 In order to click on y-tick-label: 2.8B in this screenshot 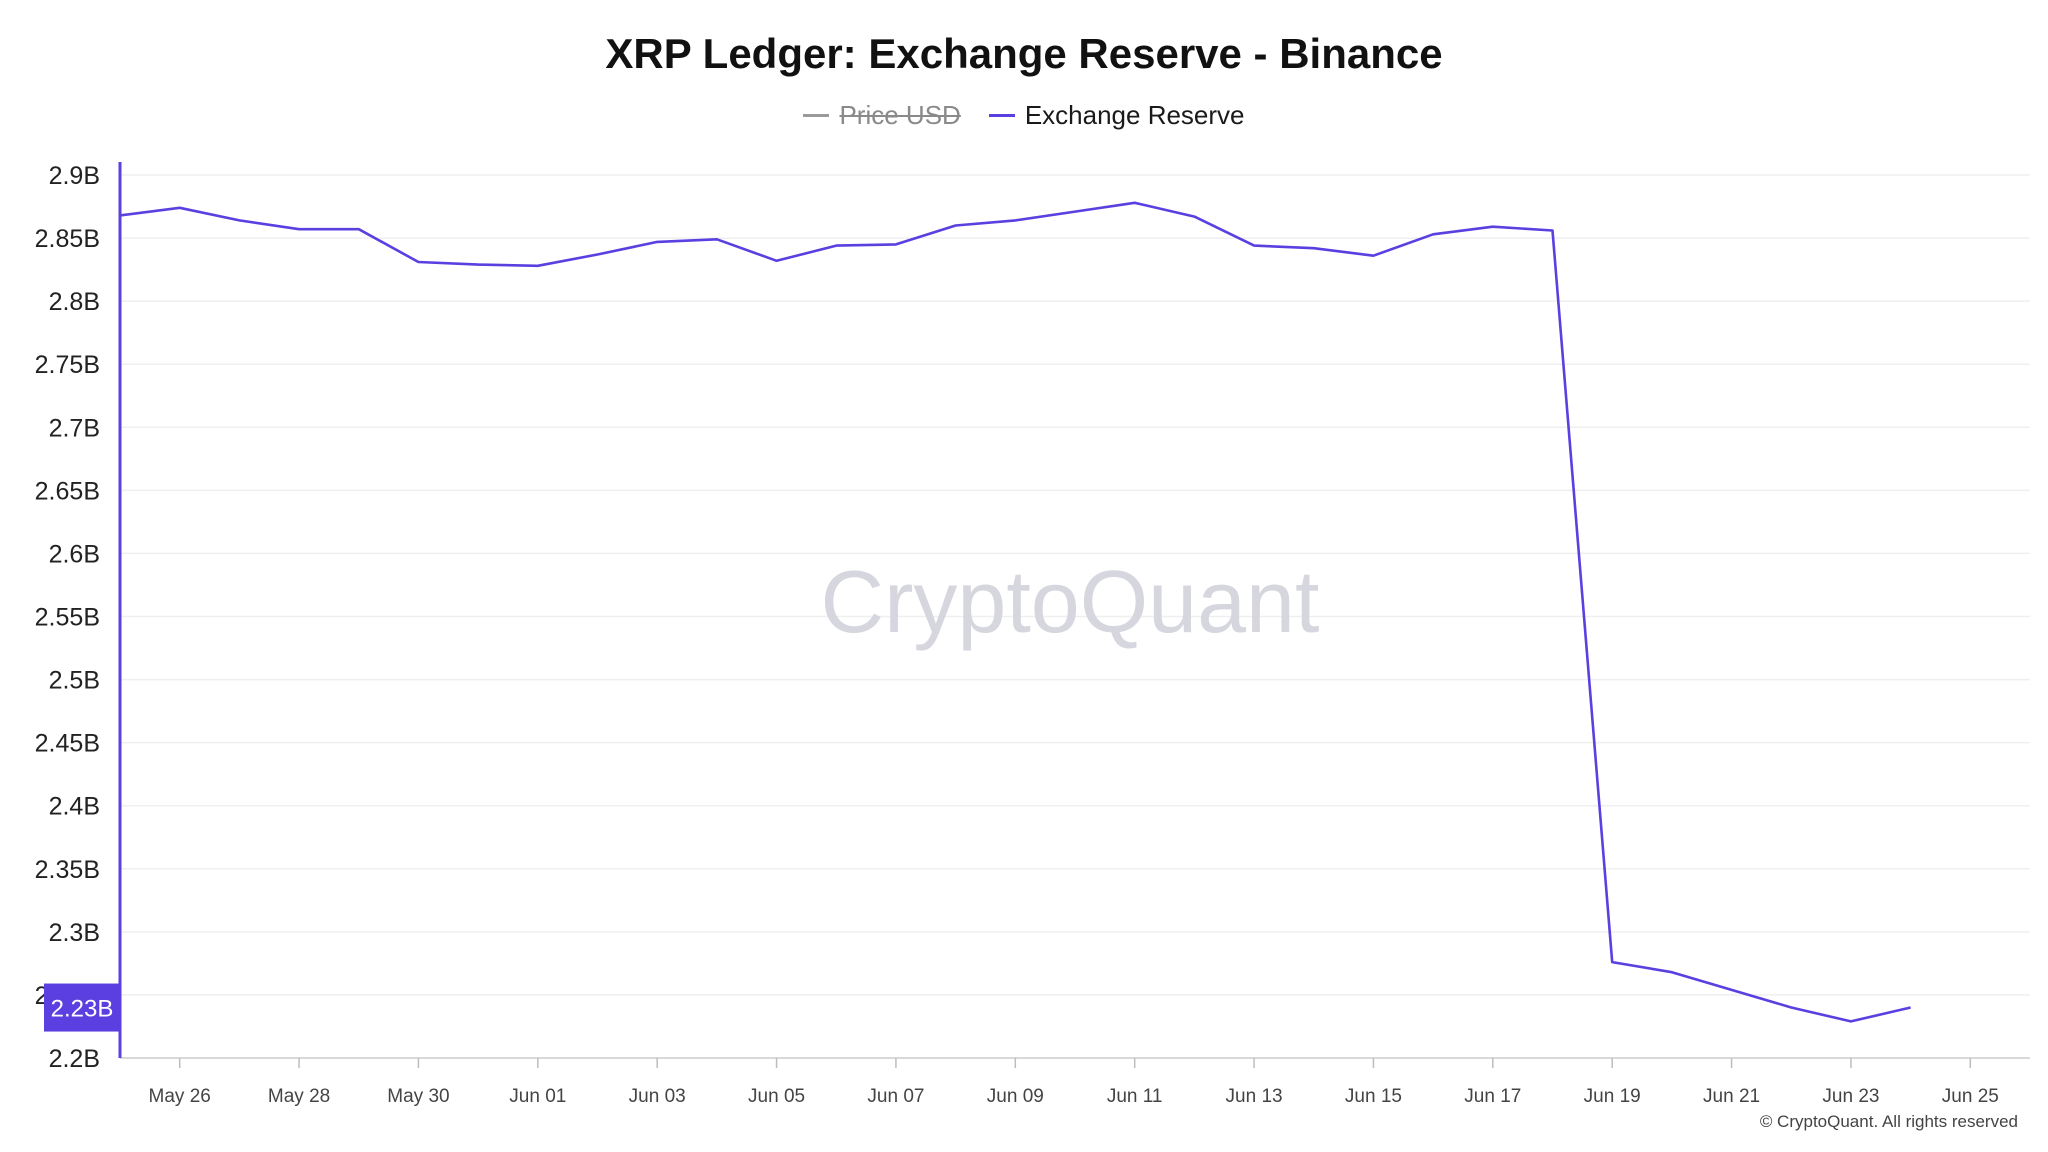, I will do `click(74, 302)`.